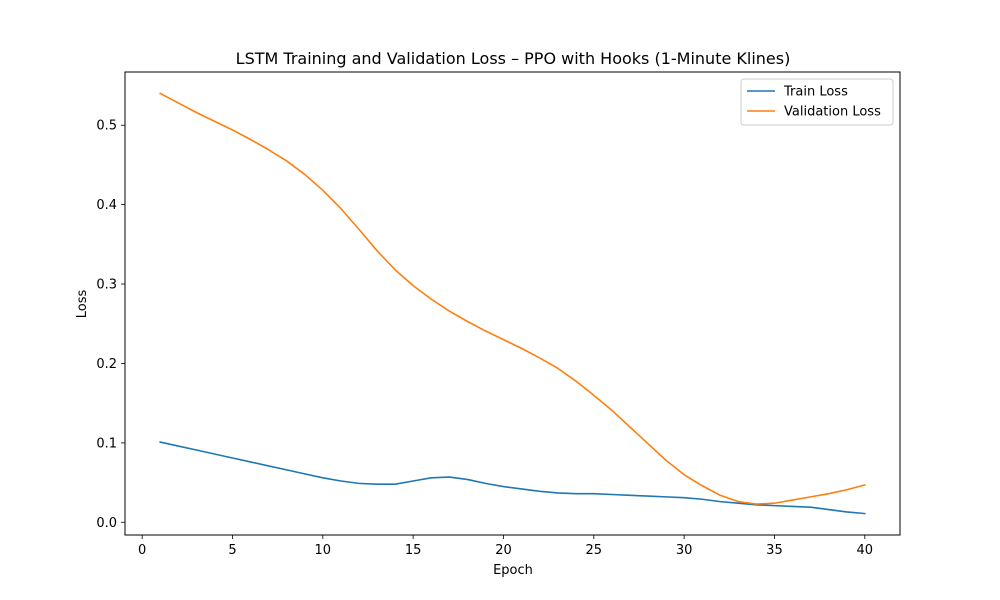 The image size is (1000, 600). Describe the element at coordinates (106, 205) in the screenshot. I see `y-tick-label: 0.4` at that location.